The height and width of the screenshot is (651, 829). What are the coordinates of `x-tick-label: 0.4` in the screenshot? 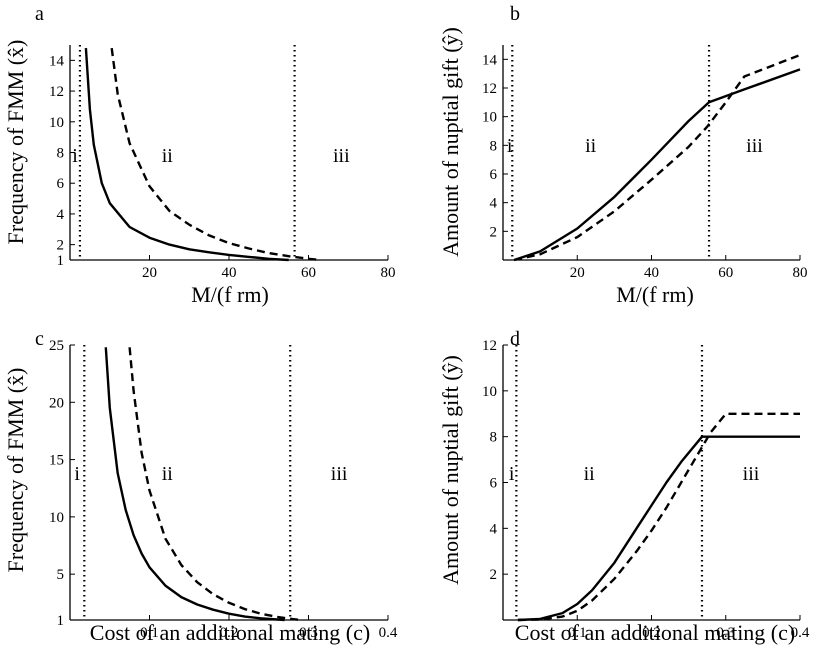 It's located at (388, 633).